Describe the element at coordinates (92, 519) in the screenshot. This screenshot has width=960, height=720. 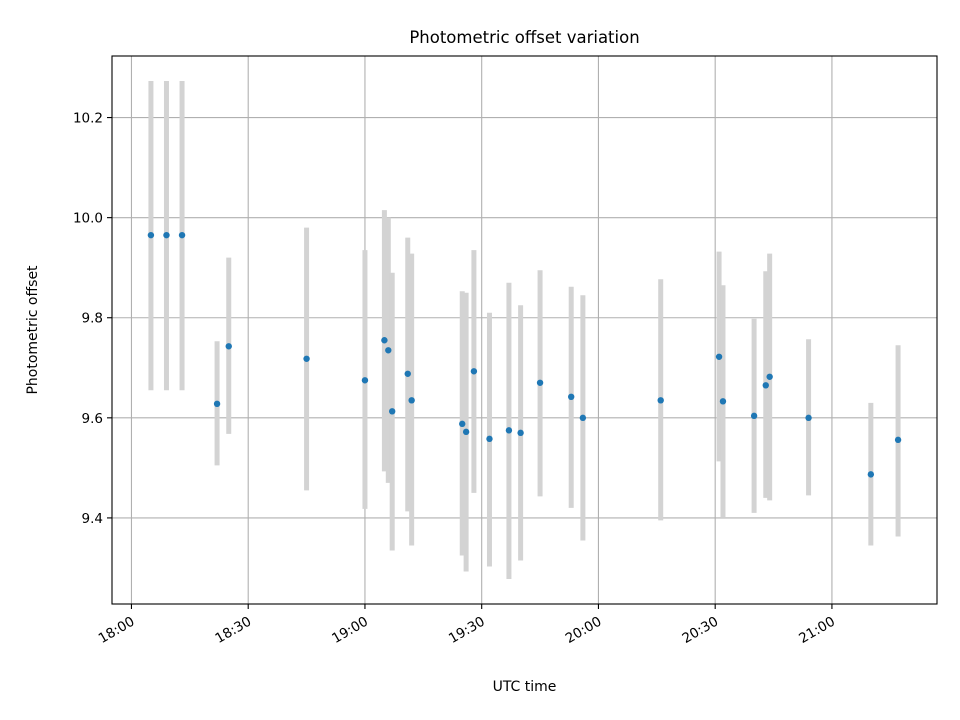
I see `y-tick-label: 9.4` at that location.